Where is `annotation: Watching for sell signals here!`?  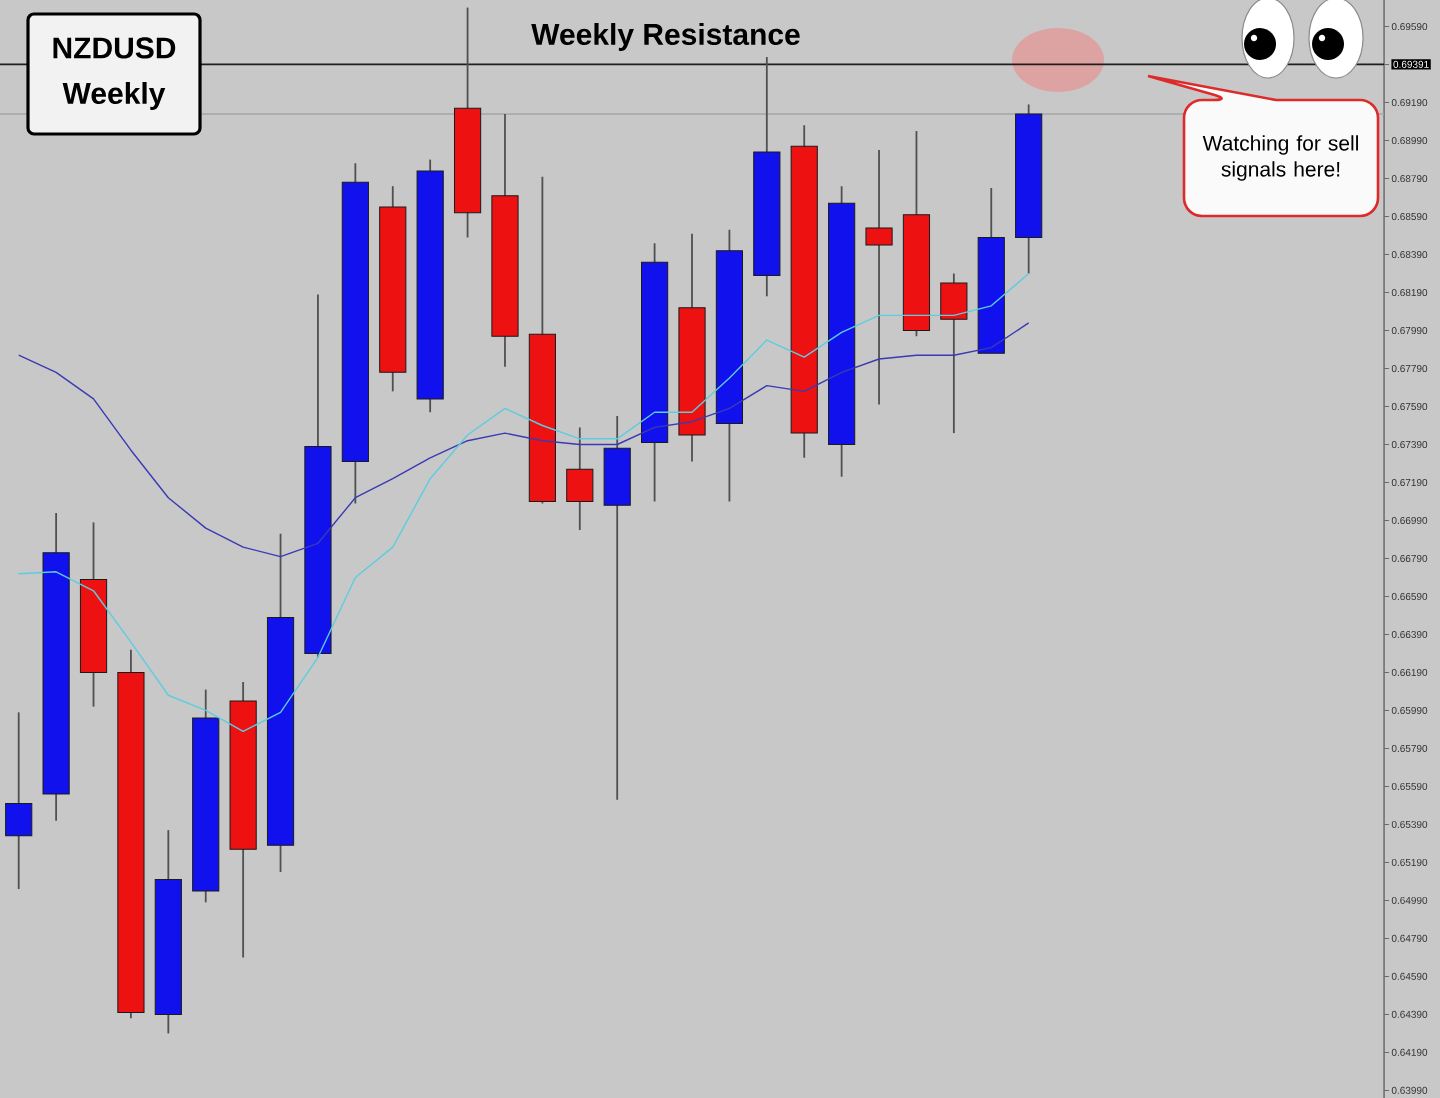
annotation: Watching for sell signals here! is located at coordinates (1280, 158).